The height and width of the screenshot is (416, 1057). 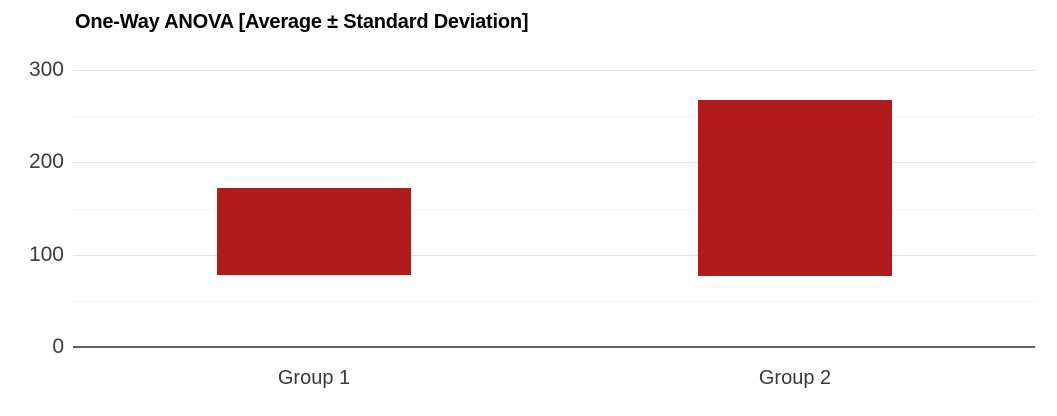 I want to click on y-tick-label-100: 100, so click(x=46, y=254).